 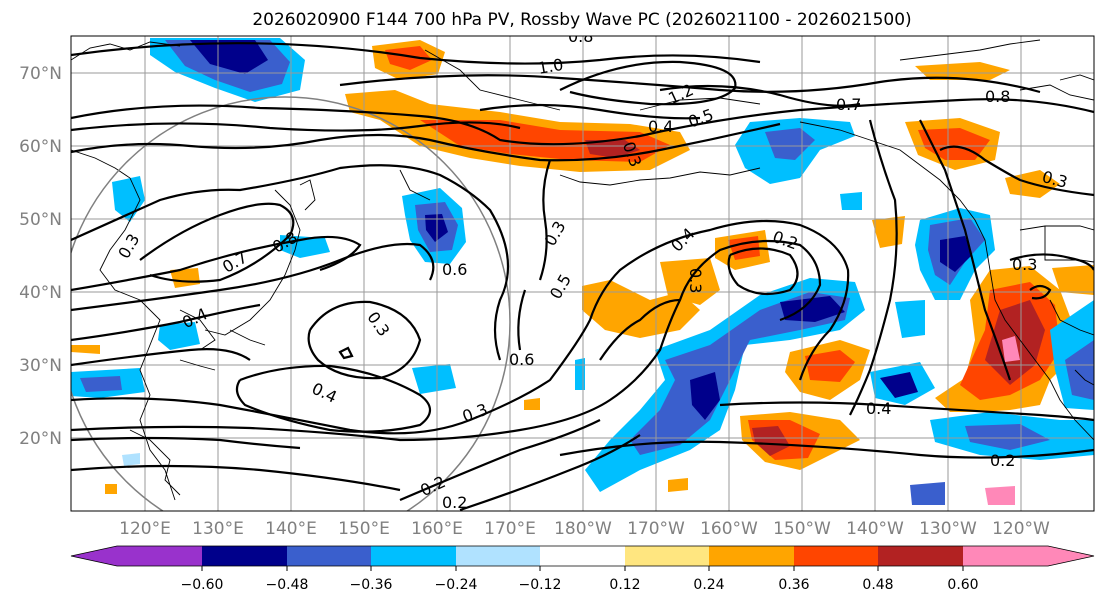 What do you see at coordinates (848, 104) in the screenshot?
I see `contour-label: 0.7` at bounding box center [848, 104].